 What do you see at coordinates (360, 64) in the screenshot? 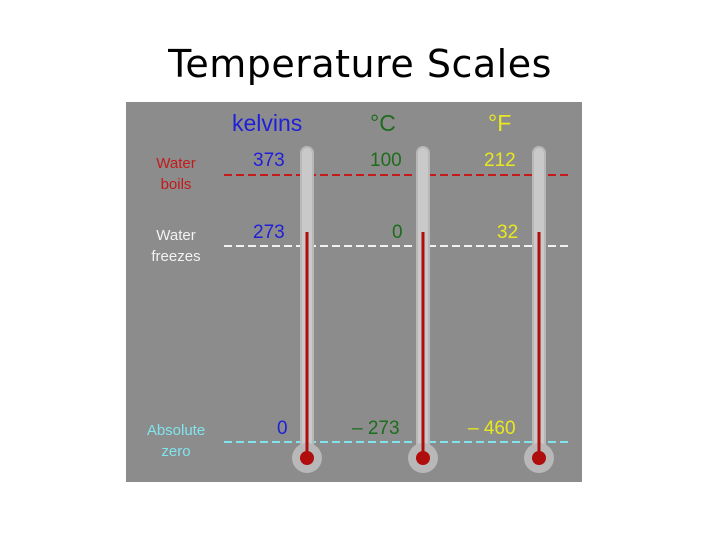
I see `slide-title: Temperature Scales` at bounding box center [360, 64].